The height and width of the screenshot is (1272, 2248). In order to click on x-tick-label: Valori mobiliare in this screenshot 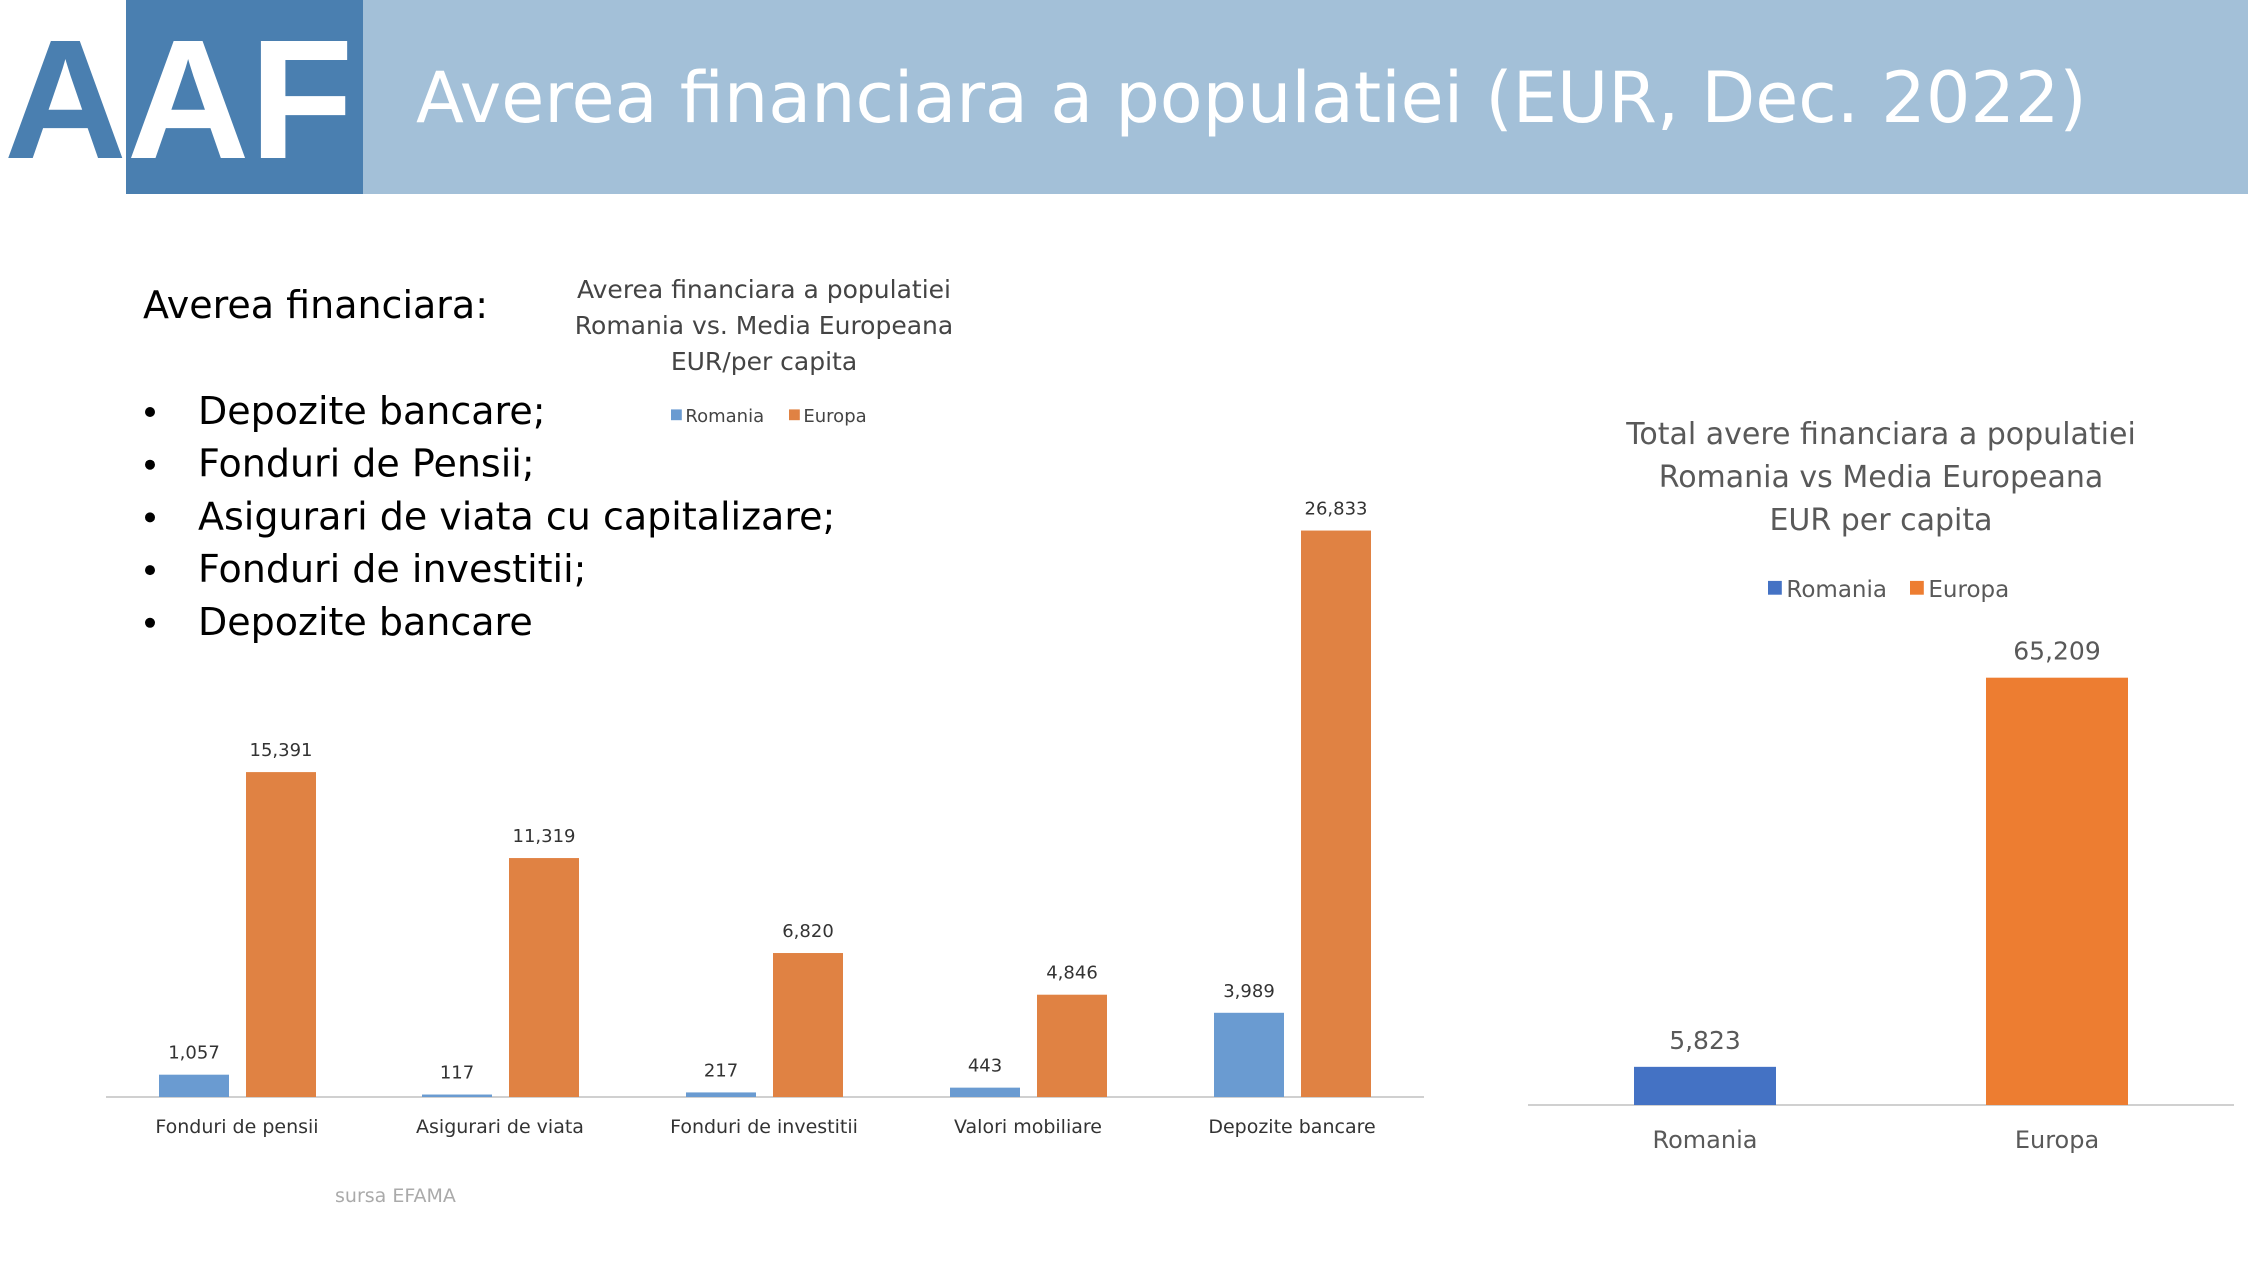, I will do `click(1028, 1127)`.